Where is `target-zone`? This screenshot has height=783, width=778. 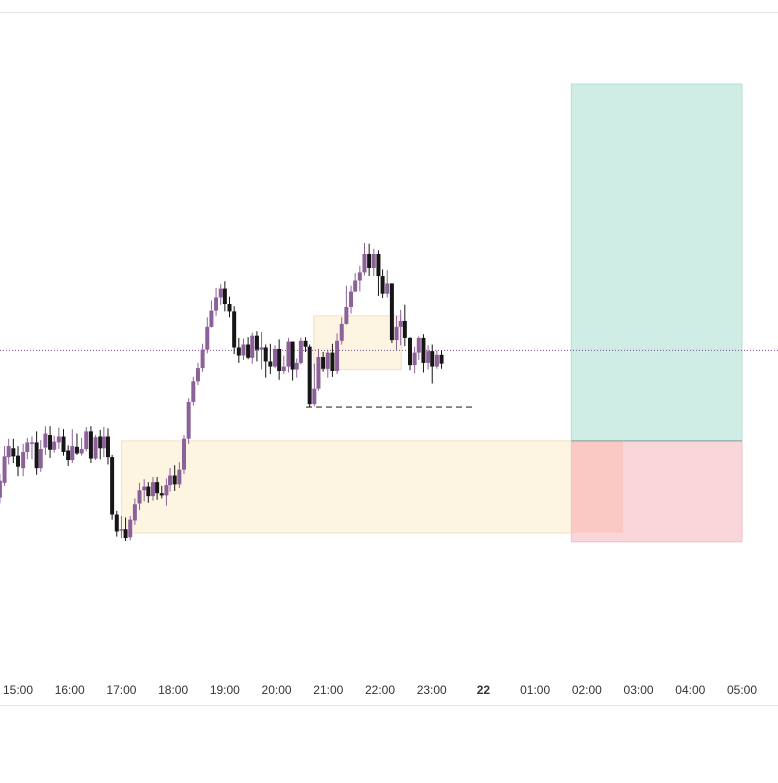
target-zone is located at coordinates (656, 262).